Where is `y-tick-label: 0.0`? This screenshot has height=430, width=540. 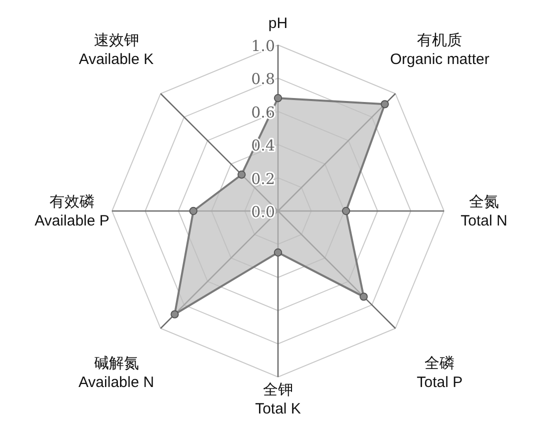 y-tick-label: 0.0 is located at coordinates (263, 212).